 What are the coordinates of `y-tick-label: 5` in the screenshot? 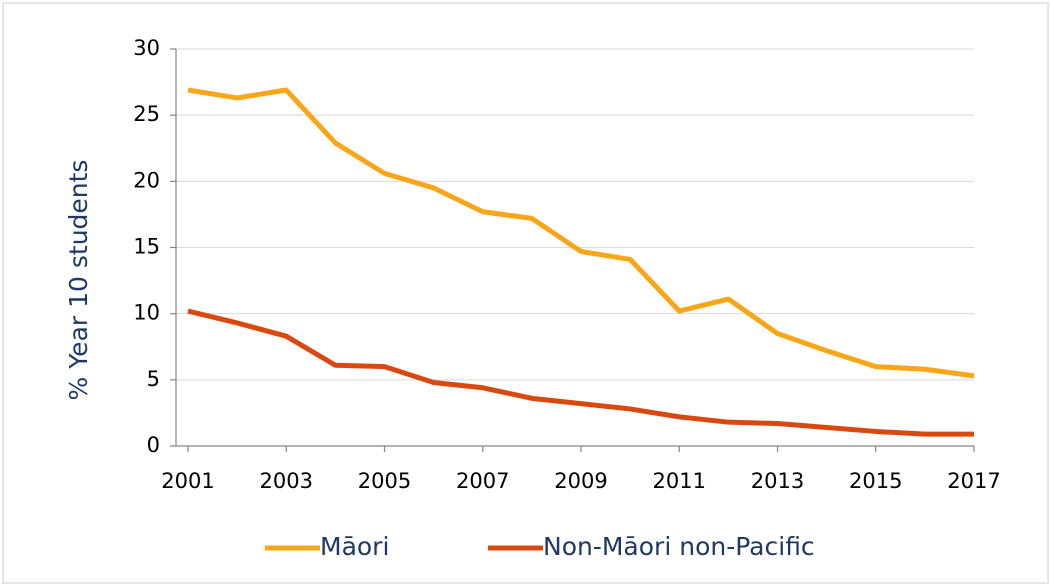 It's located at (153, 379).